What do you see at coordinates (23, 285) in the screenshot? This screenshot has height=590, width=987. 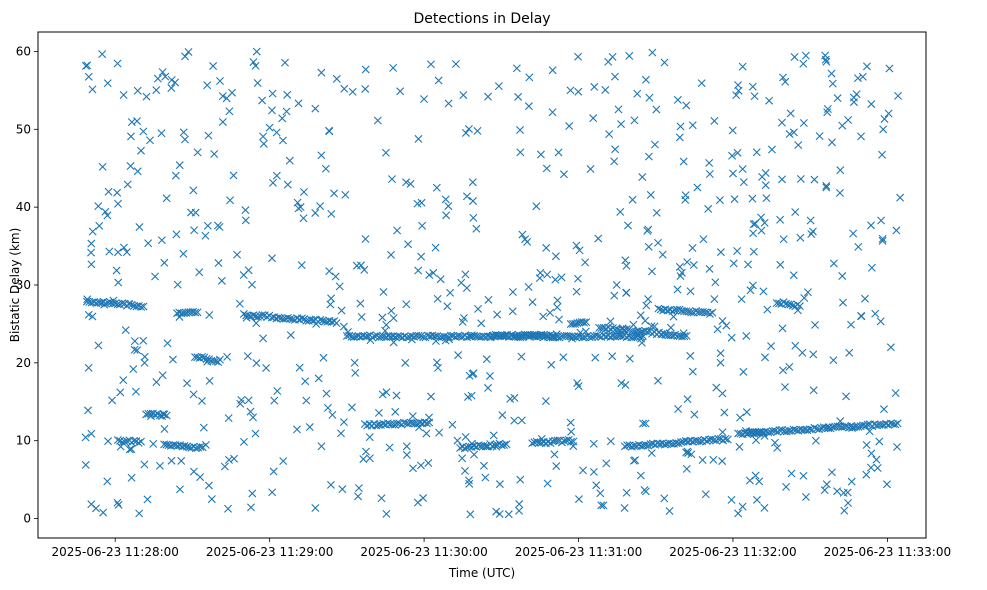 I see `y-tick-label: 30` at bounding box center [23, 285].